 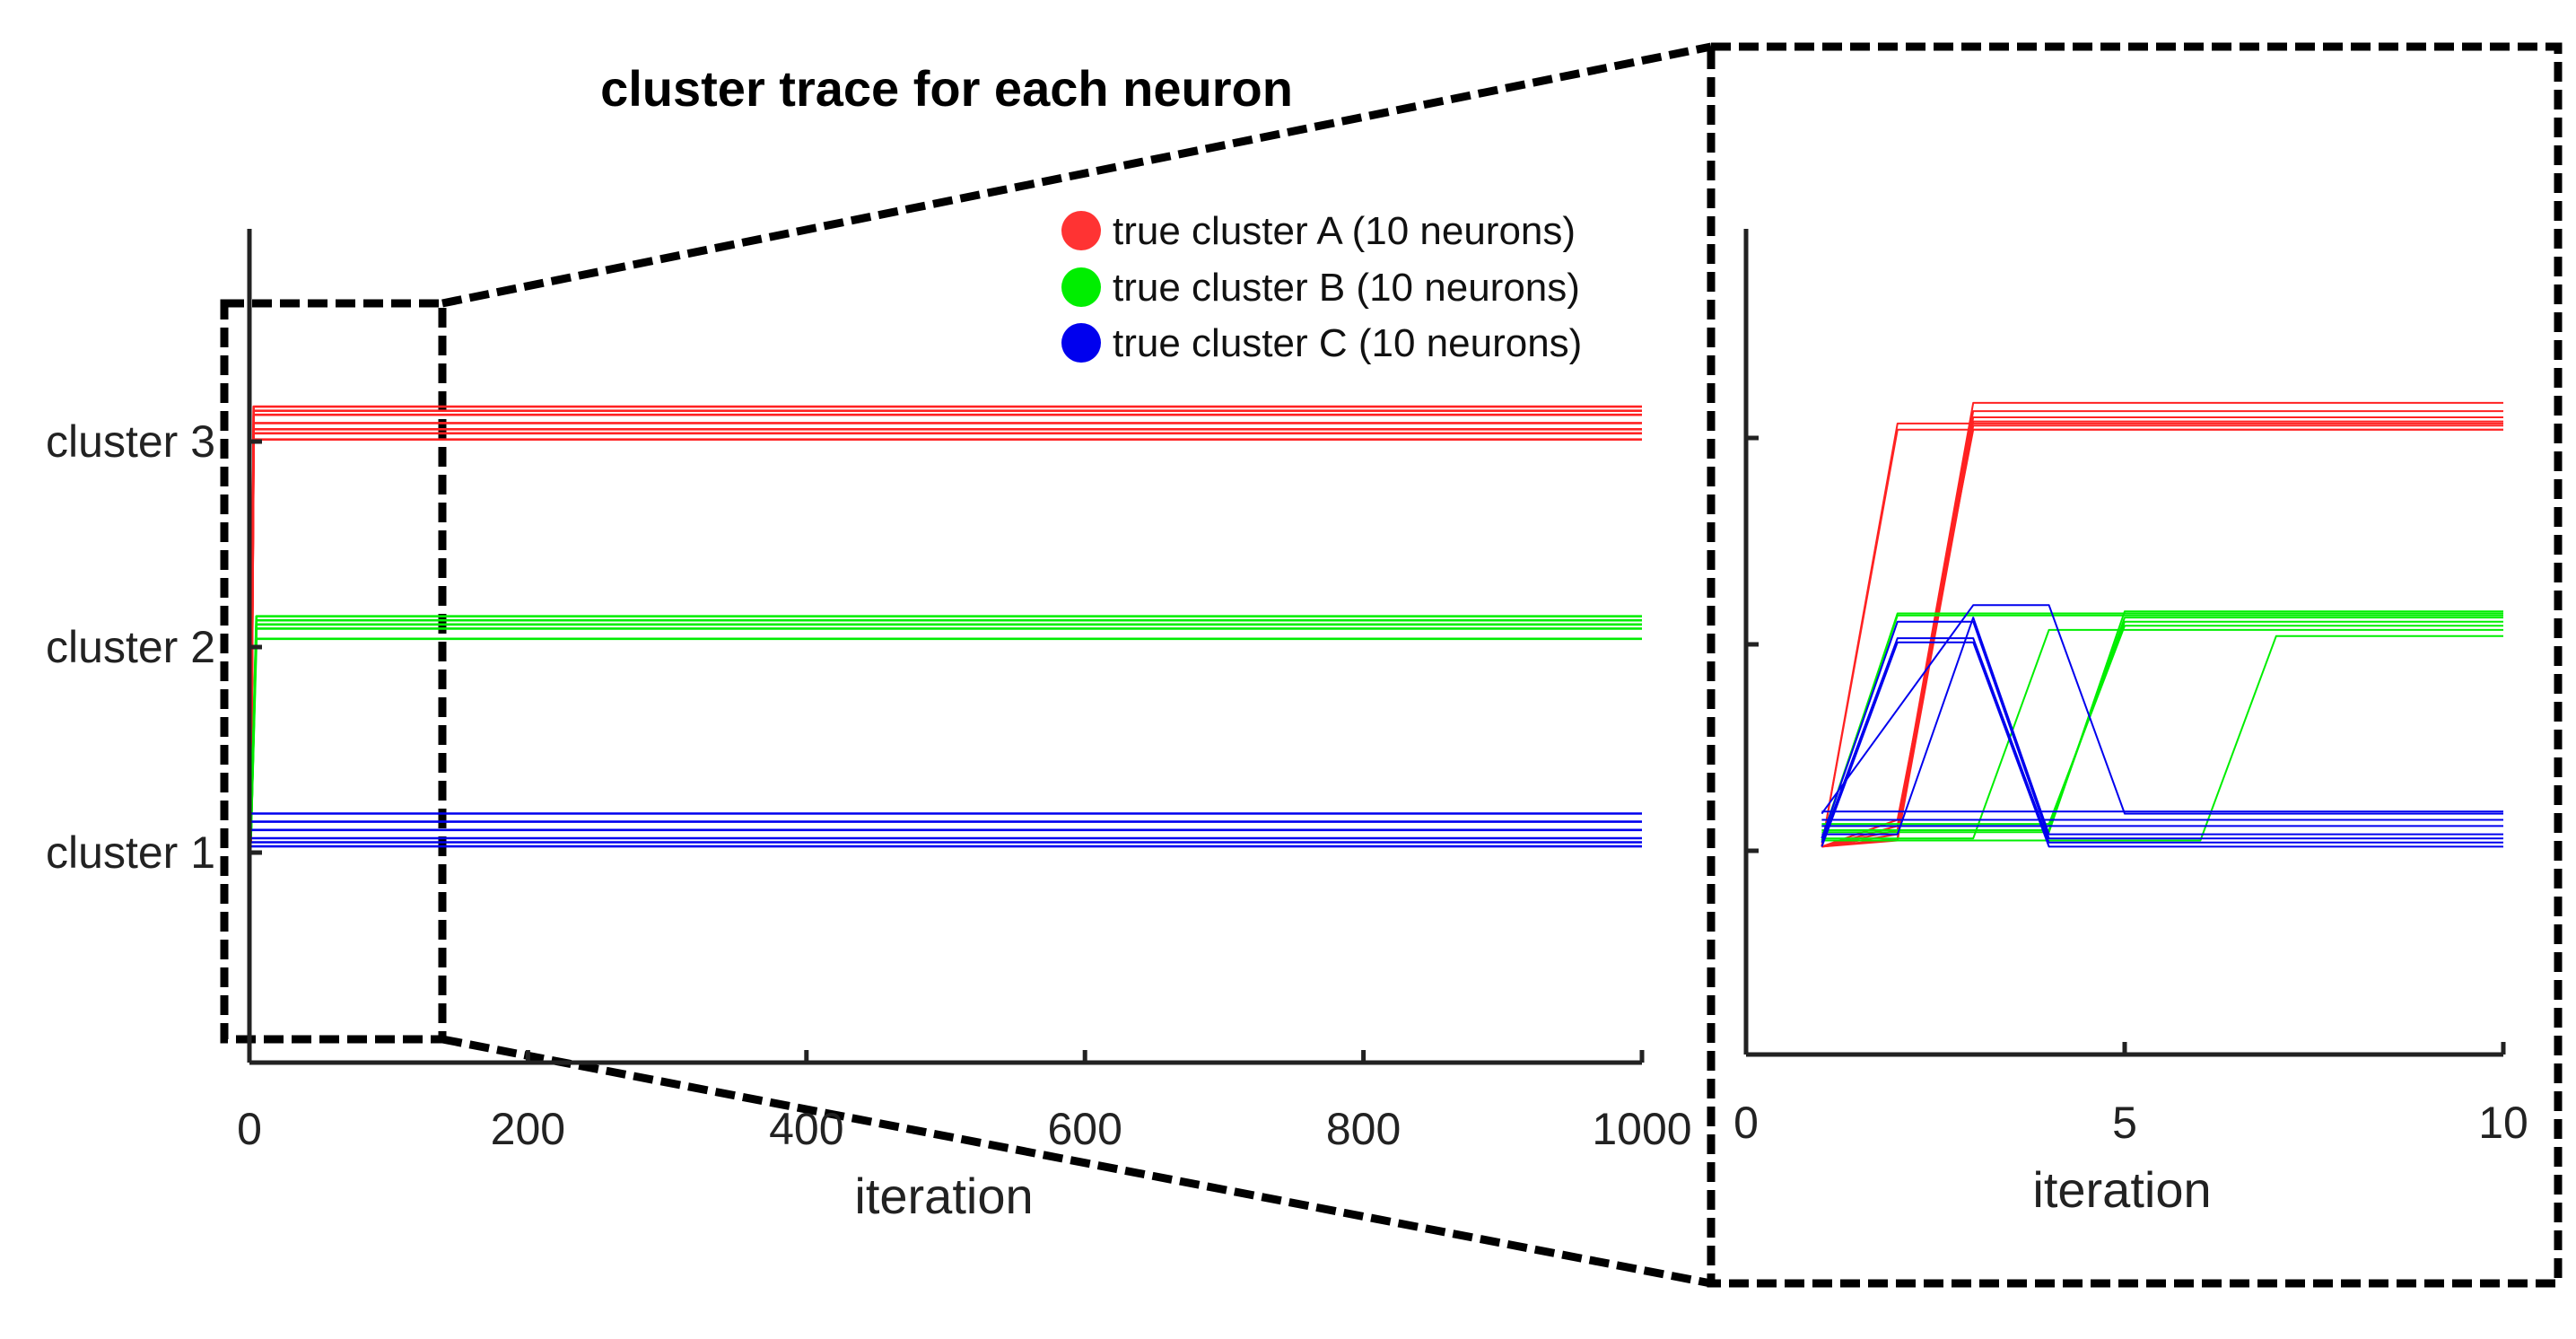 I want to click on legend-swatch-red, so click(x=1081, y=230).